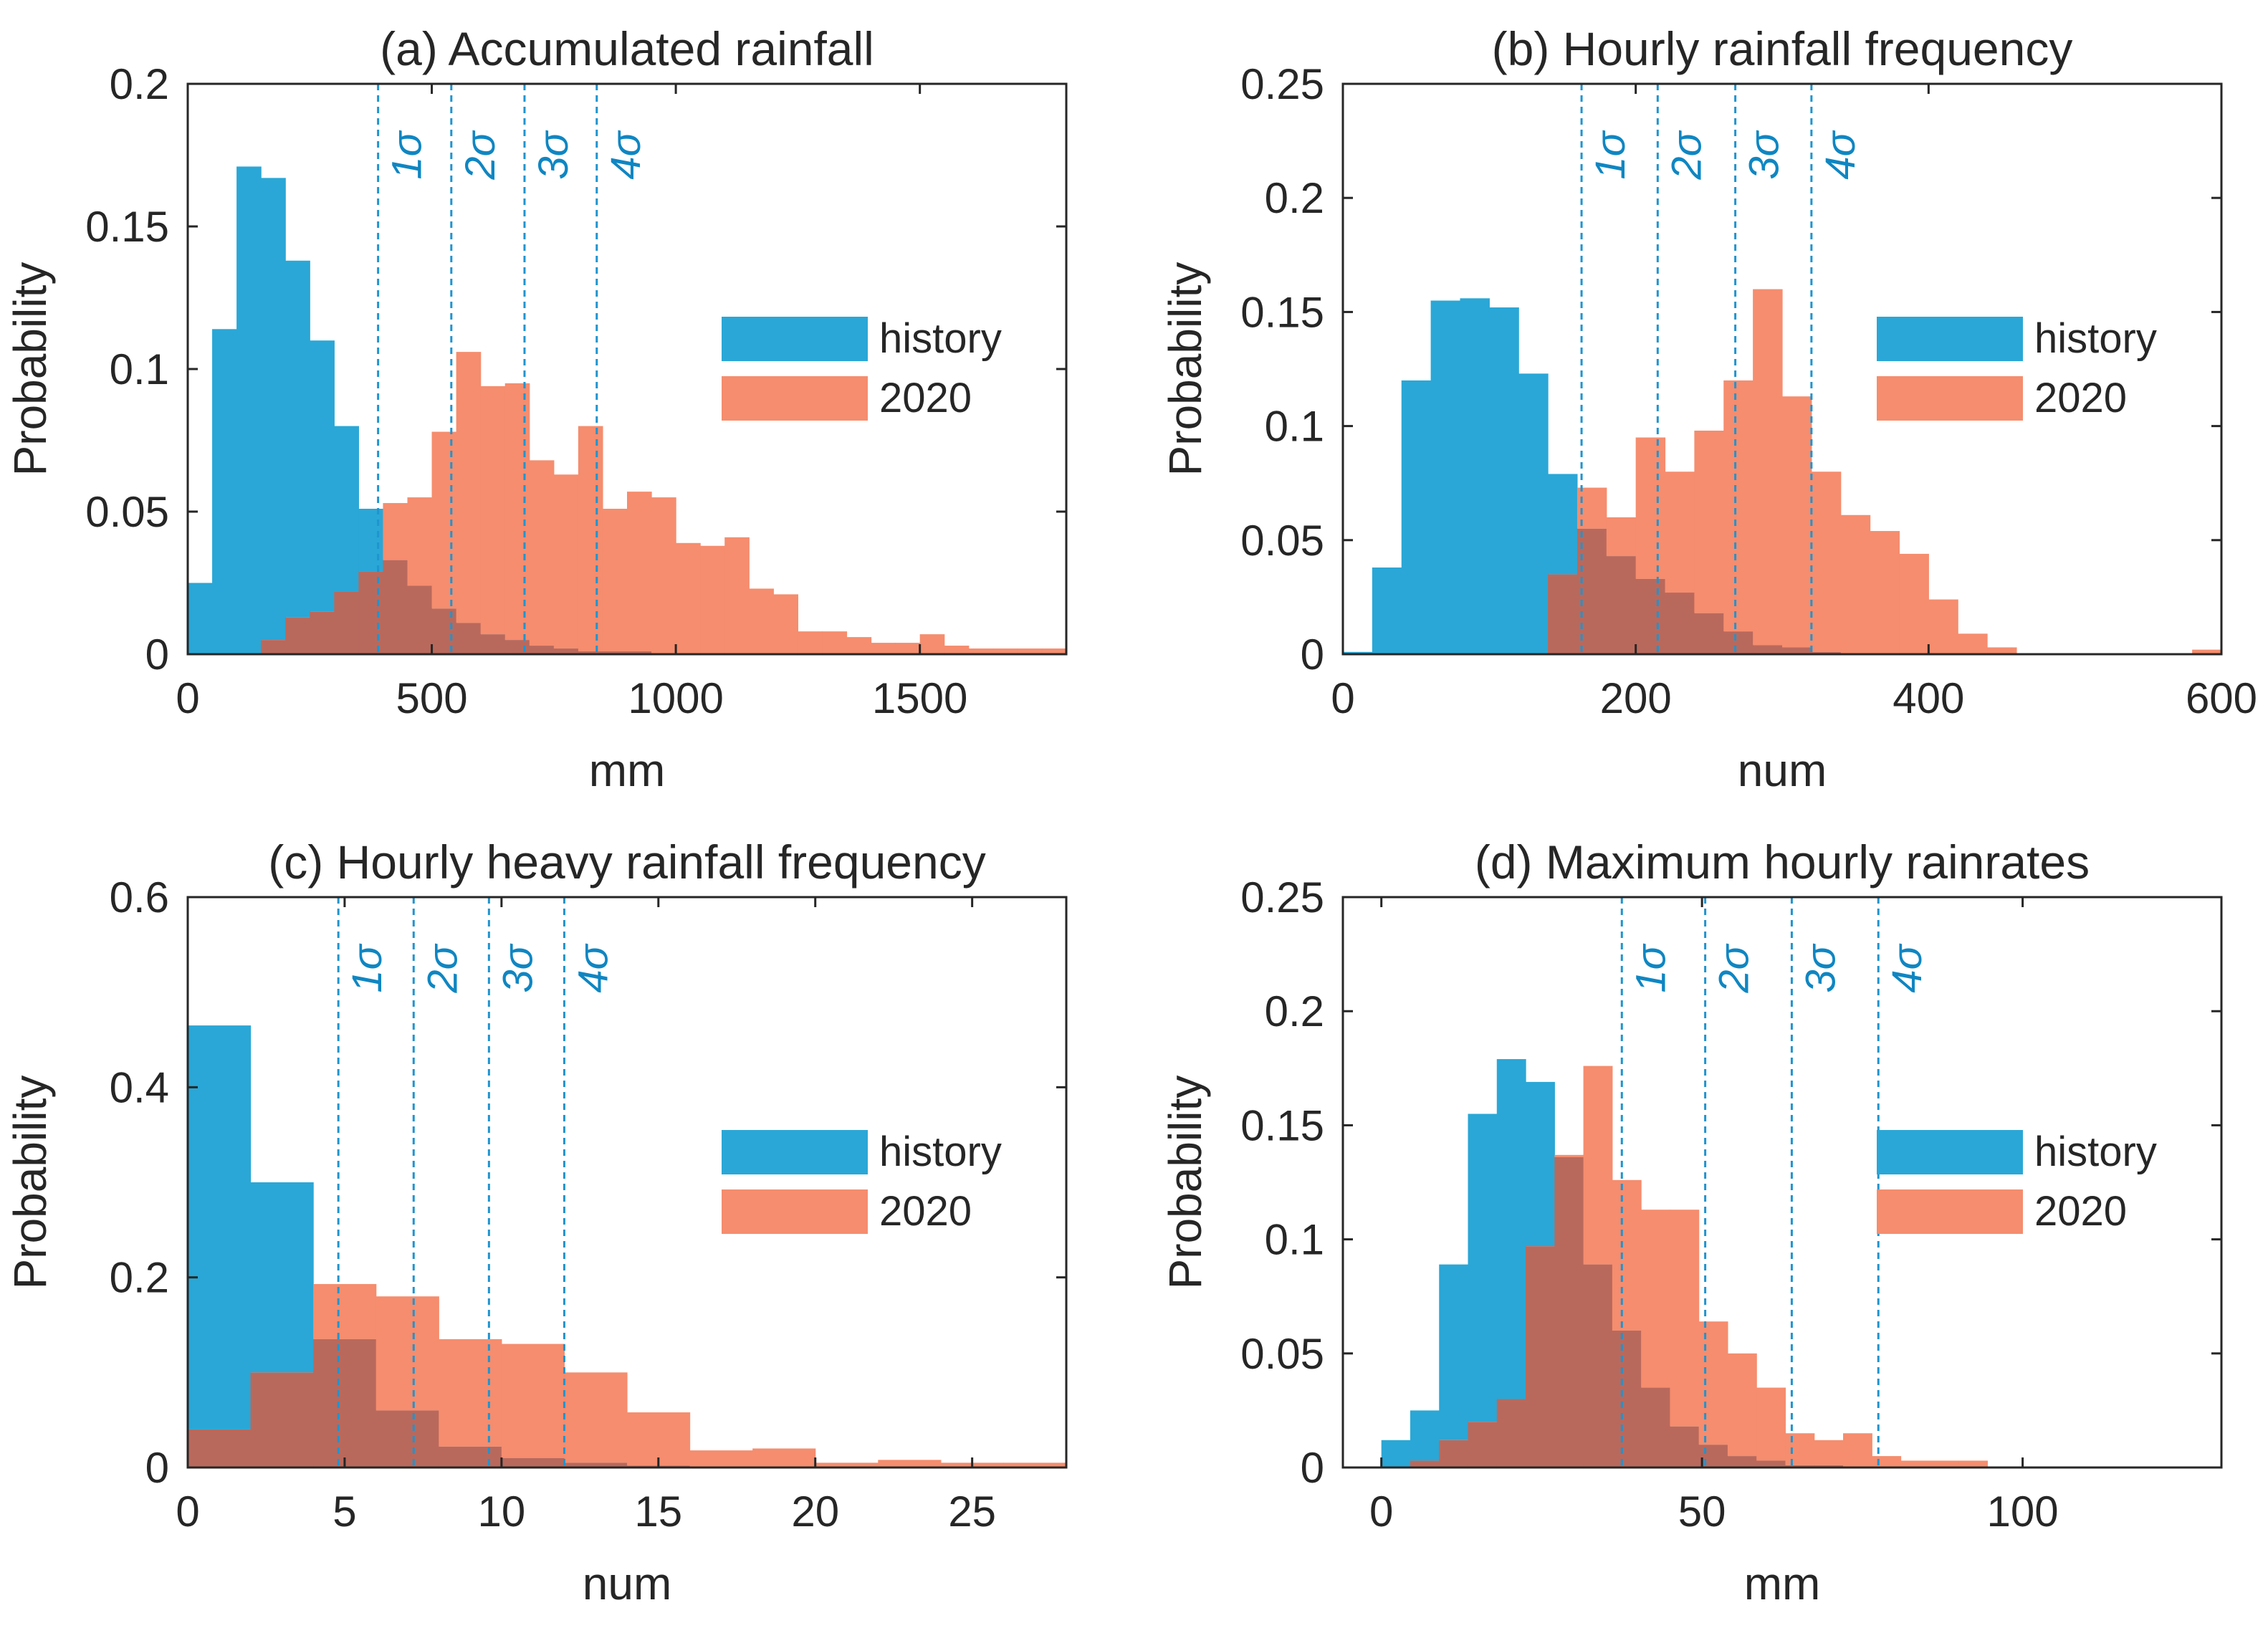 This screenshot has height=1628, width=2268. Describe the element at coordinates (1282, 1125) in the screenshot. I see `y-tick-label: 0.15` at that location.